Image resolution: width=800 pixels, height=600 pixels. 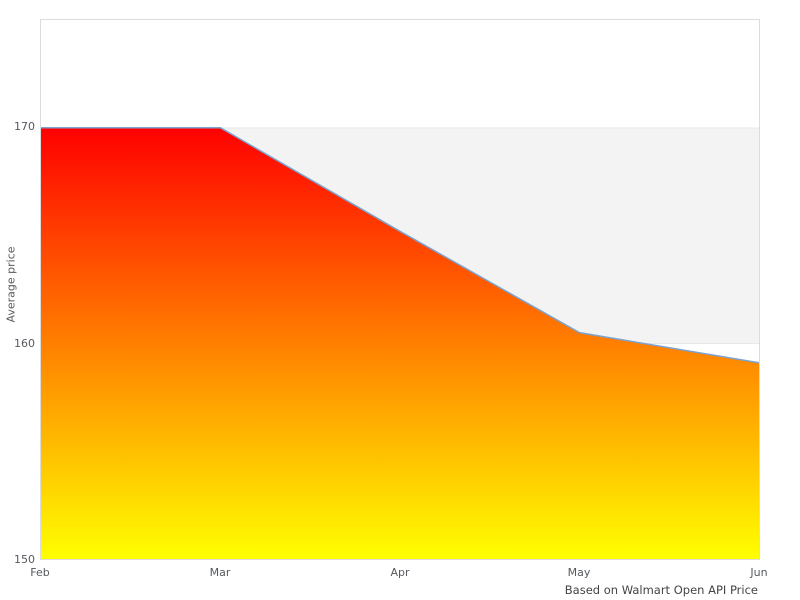 What do you see at coordinates (40, 572) in the screenshot?
I see `x-tick-feb: Feb` at bounding box center [40, 572].